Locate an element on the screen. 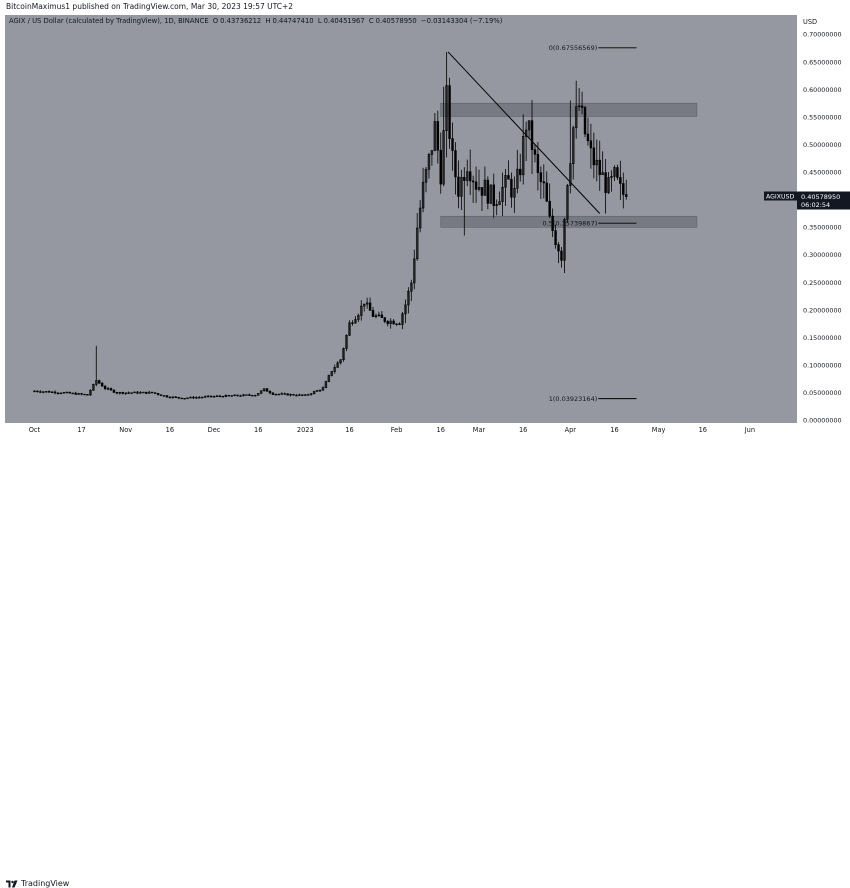 This screenshot has height=888, width=850. price-tick-label: 0.70000000 is located at coordinates (822, 35).